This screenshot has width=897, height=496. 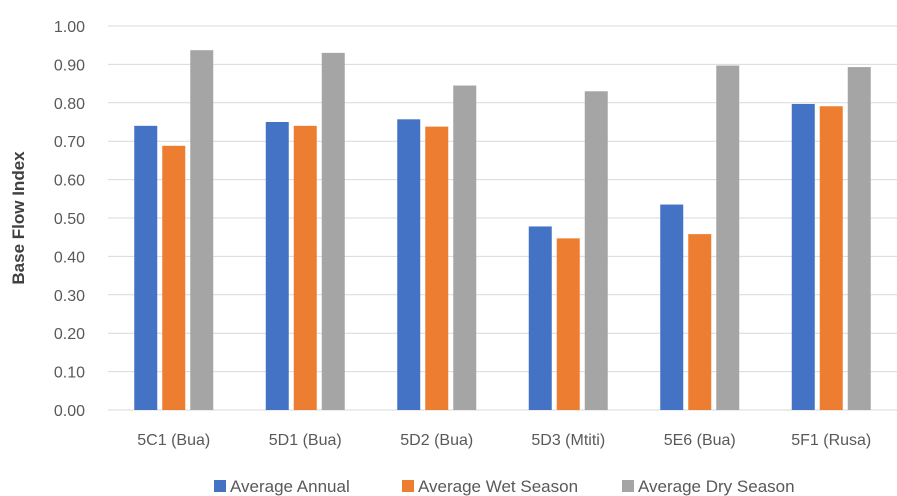 What do you see at coordinates (498, 486) in the screenshot?
I see `legend-label: Average Wet Season` at bounding box center [498, 486].